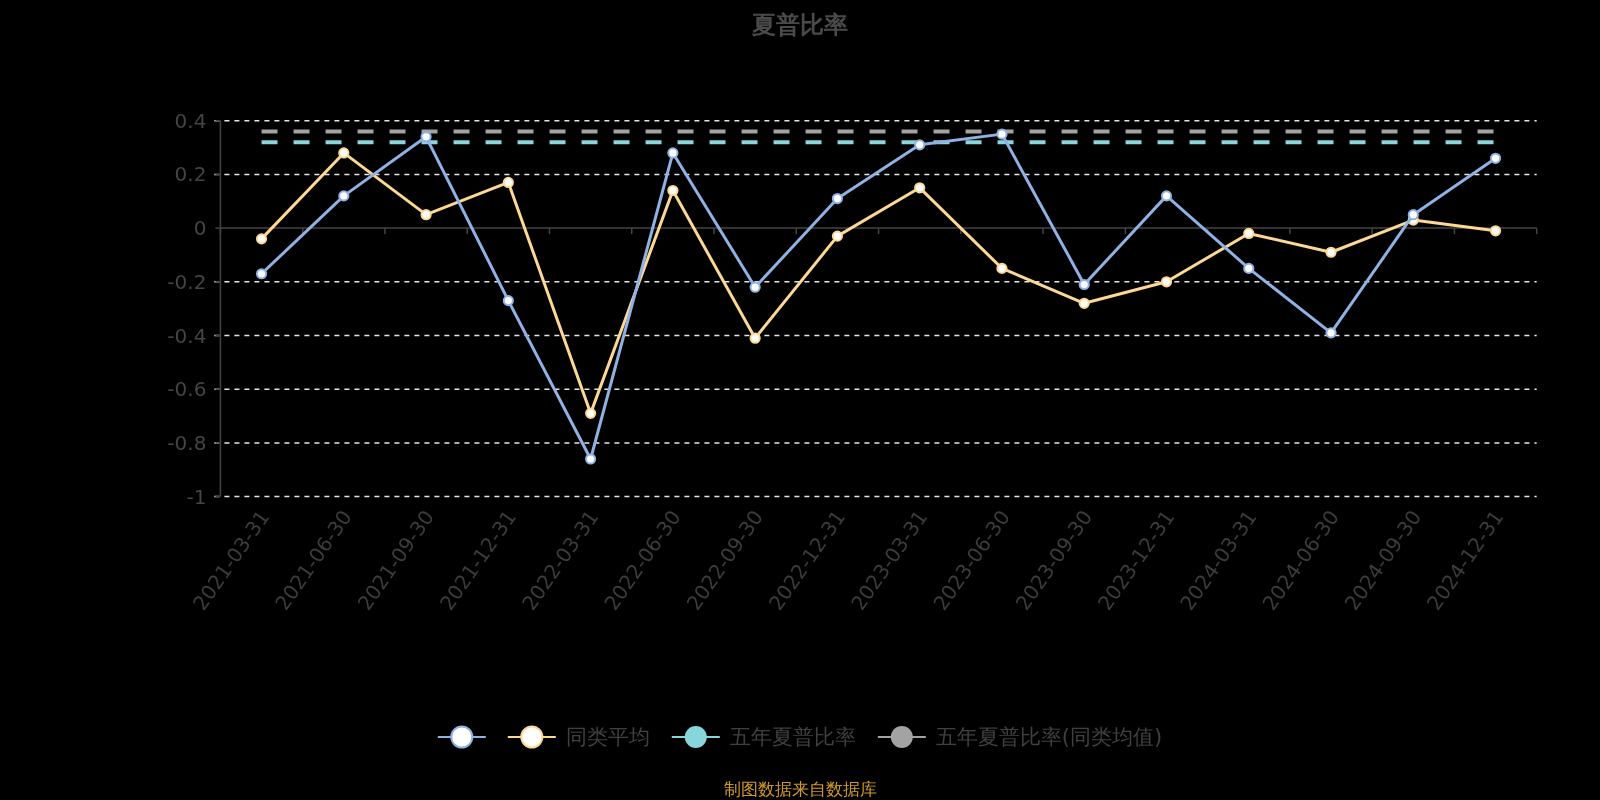 The image size is (1600, 800). What do you see at coordinates (187, 281) in the screenshot?
I see `y-tick-label: -0.2` at bounding box center [187, 281].